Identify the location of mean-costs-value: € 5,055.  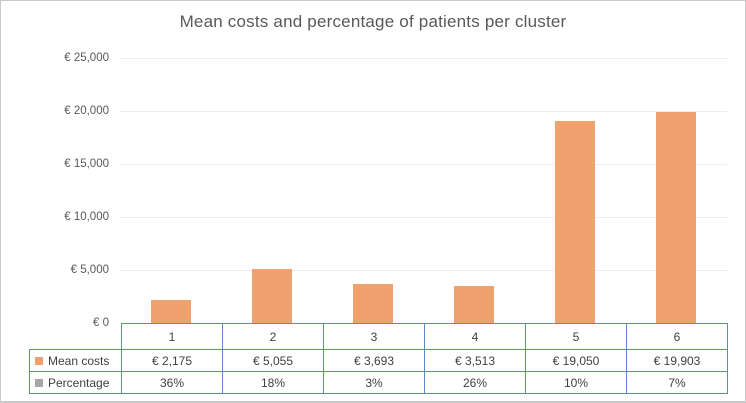
(273, 360).